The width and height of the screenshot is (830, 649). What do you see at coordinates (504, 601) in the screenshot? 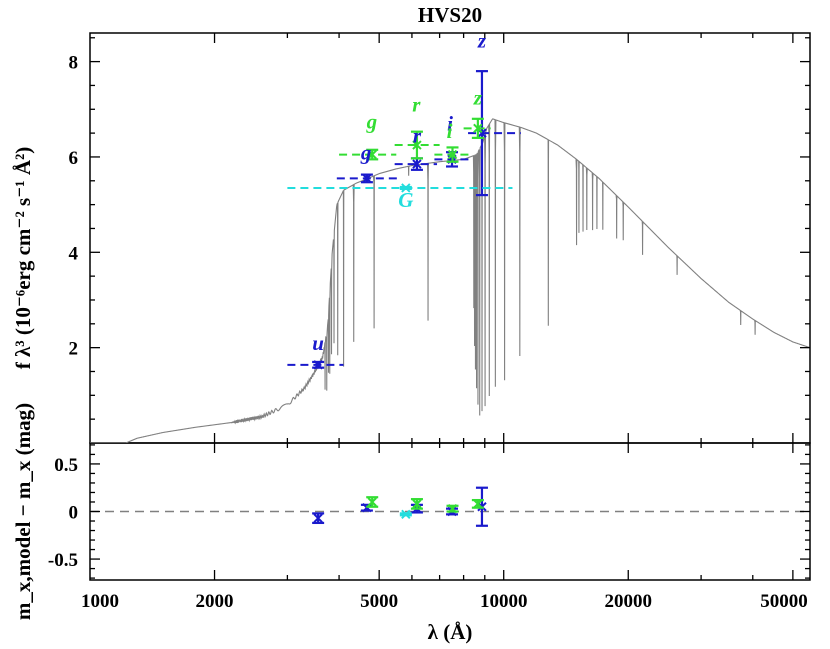
I see `x-tick-label: 10000` at bounding box center [504, 601].